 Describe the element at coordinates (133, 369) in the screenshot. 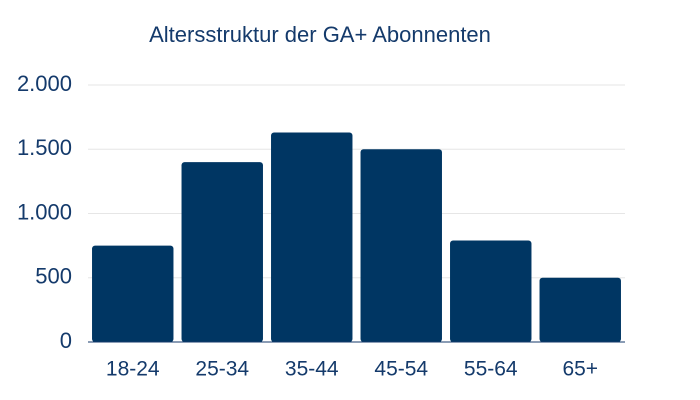

I see `x-tick-label: 18-24` at that location.